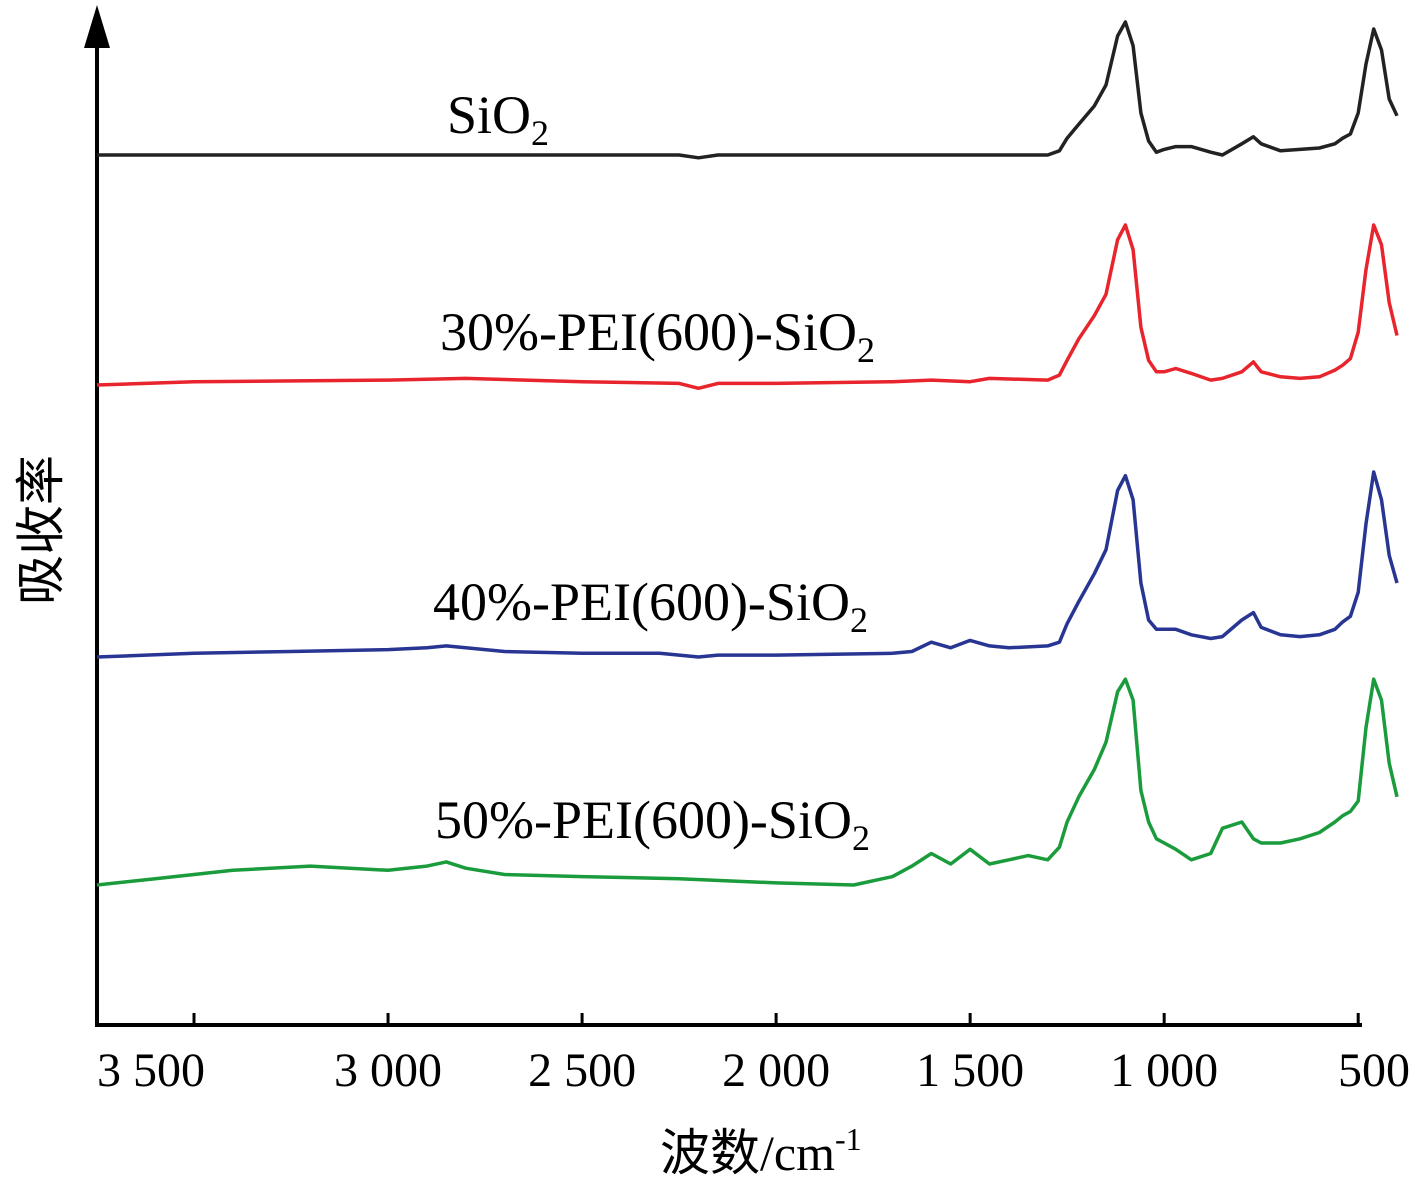 This screenshot has width=1417, height=1181. I want to click on series-label-1: SiO2, so click(498, 119).